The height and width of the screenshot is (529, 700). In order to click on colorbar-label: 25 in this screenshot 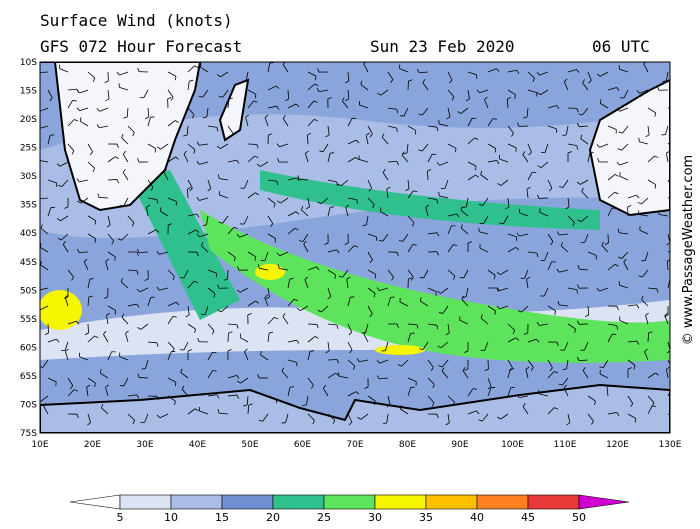, I will do `click(324, 517)`.